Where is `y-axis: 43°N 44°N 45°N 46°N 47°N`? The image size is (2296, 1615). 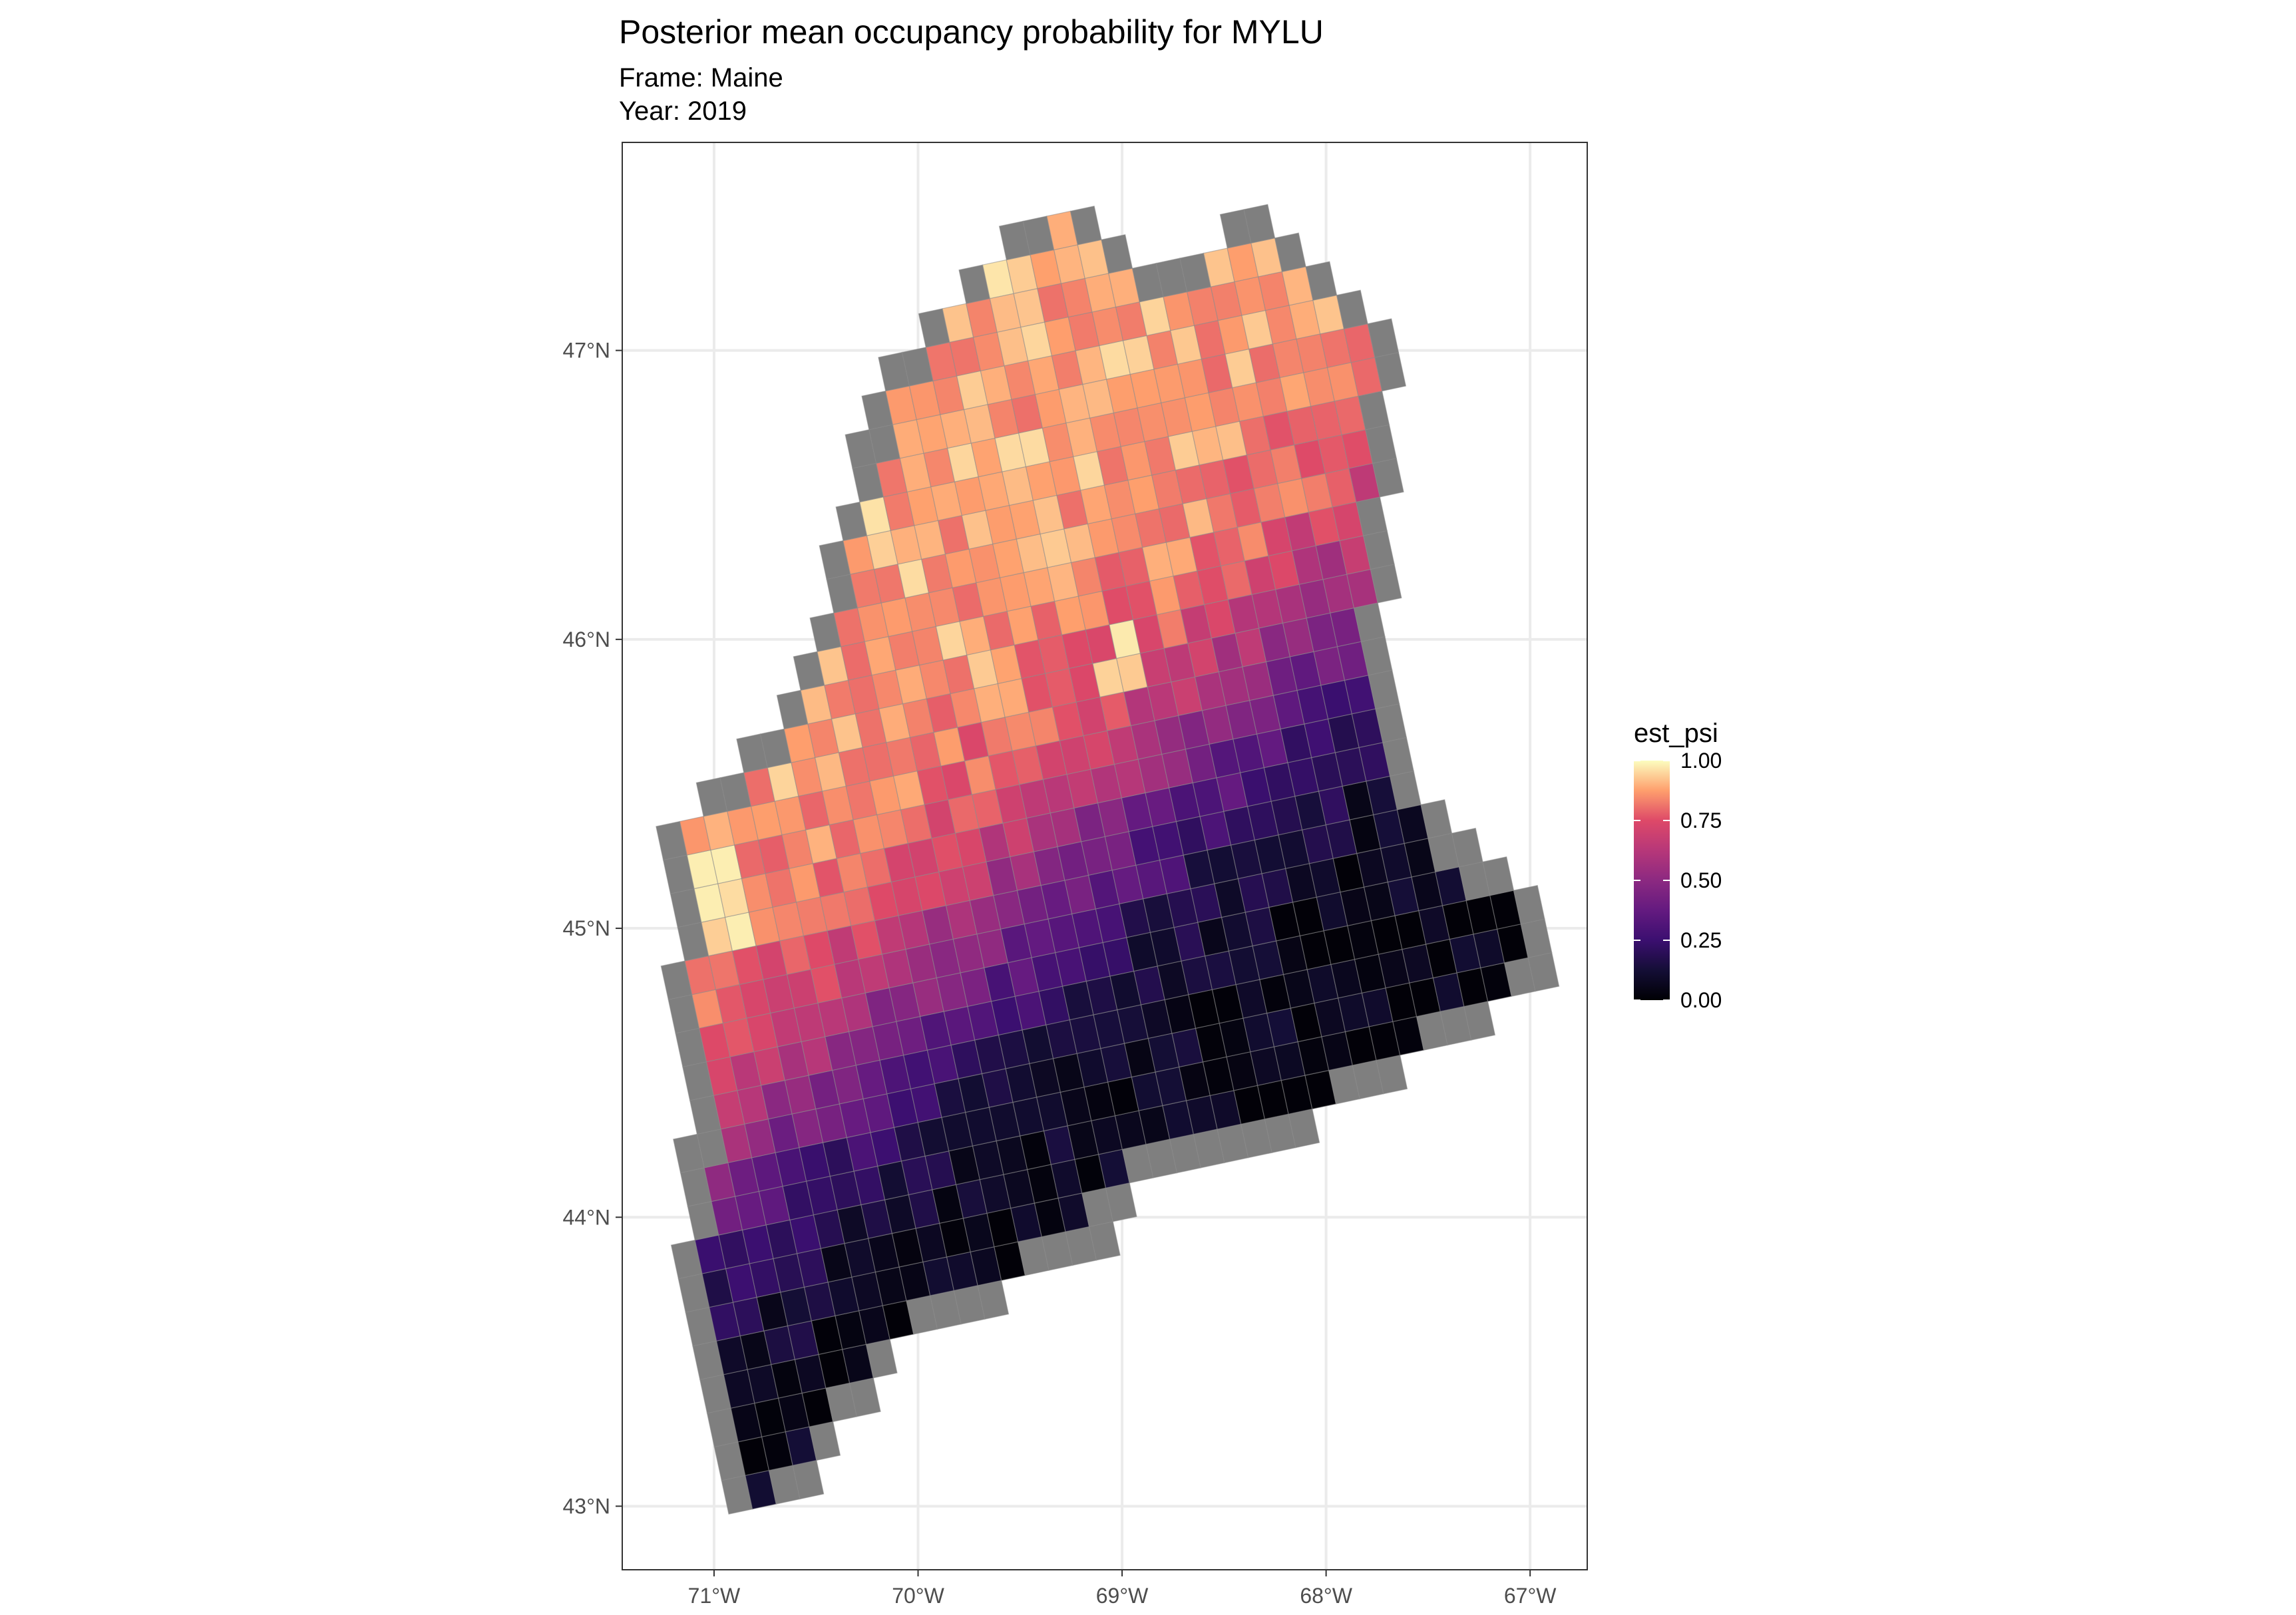
y-axis: 43°N 44°N 45°N 46°N 47°N is located at coordinates (592, 928).